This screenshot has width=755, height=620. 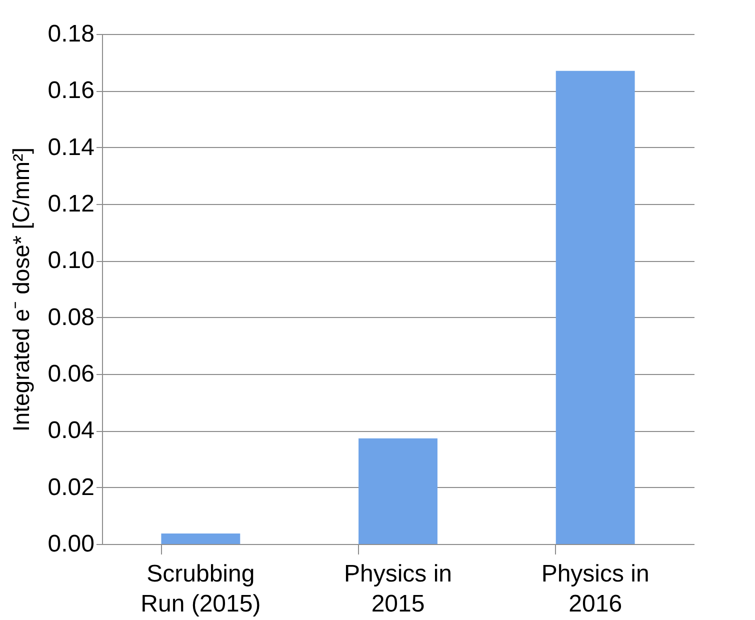 I want to click on y-axis-title: Integrated e⁻ dose* [C/mm²], so click(x=21, y=289).